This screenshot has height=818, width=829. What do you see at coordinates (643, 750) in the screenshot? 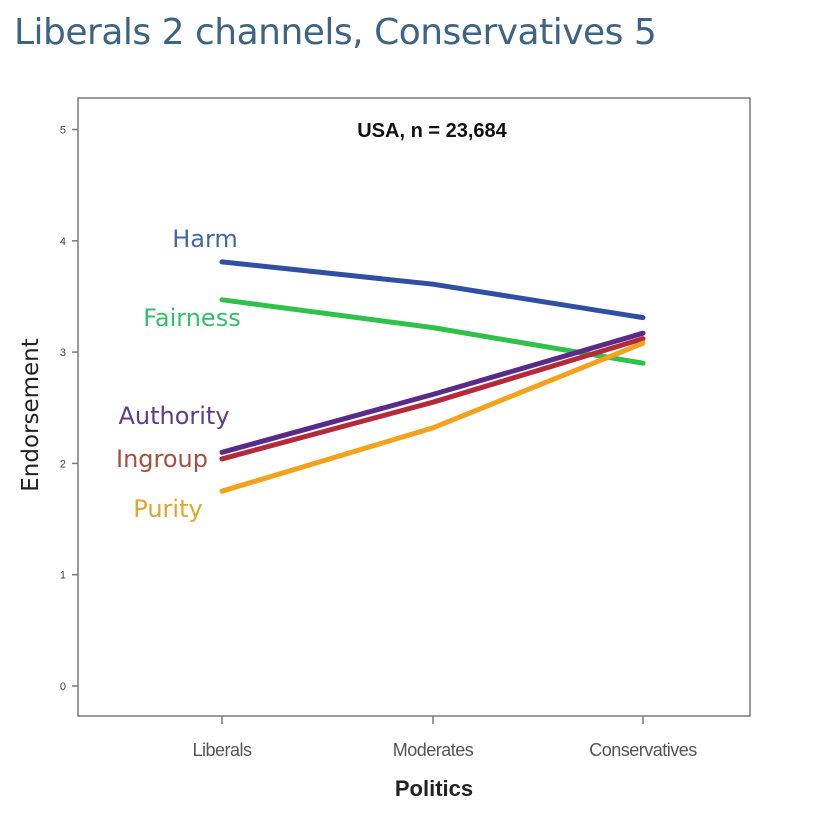
I see `x-tick-label: Conservatives` at bounding box center [643, 750].